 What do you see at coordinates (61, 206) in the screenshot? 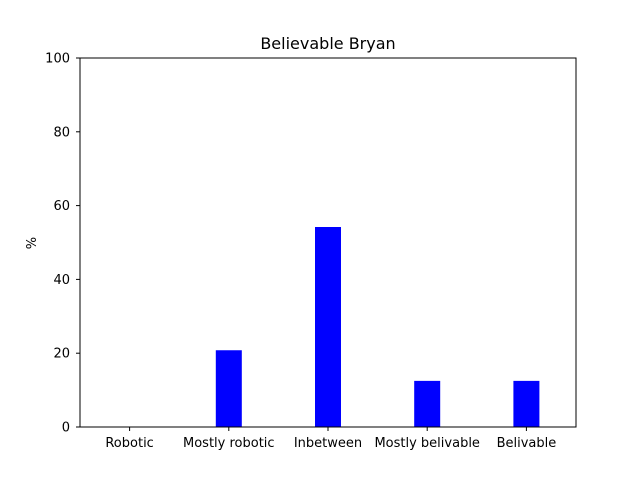
I see `y-tick-label: 60` at bounding box center [61, 206].